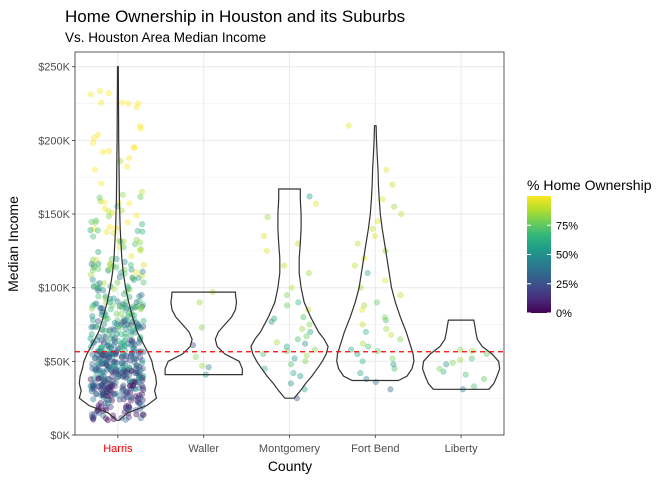  What do you see at coordinates (290, 449) in the screenshot?
I see `x-tick-label: Montgomery` at bounding box center [290, 449].